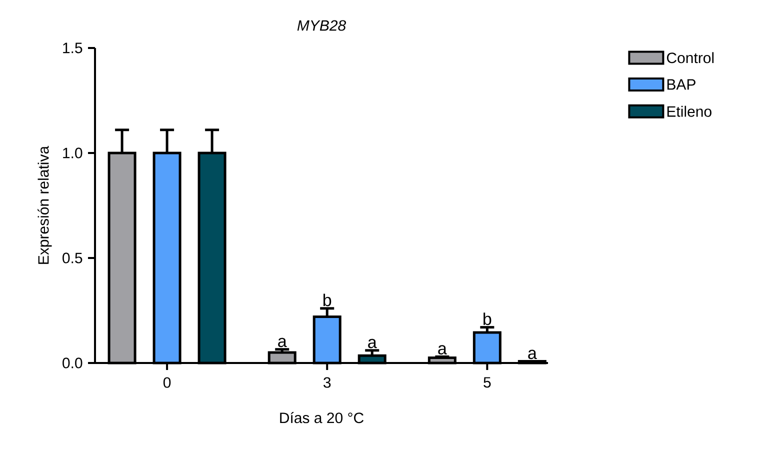 The image size is (771, 455). I want to click on y-tick-label: 1.0, so click(72, 153).